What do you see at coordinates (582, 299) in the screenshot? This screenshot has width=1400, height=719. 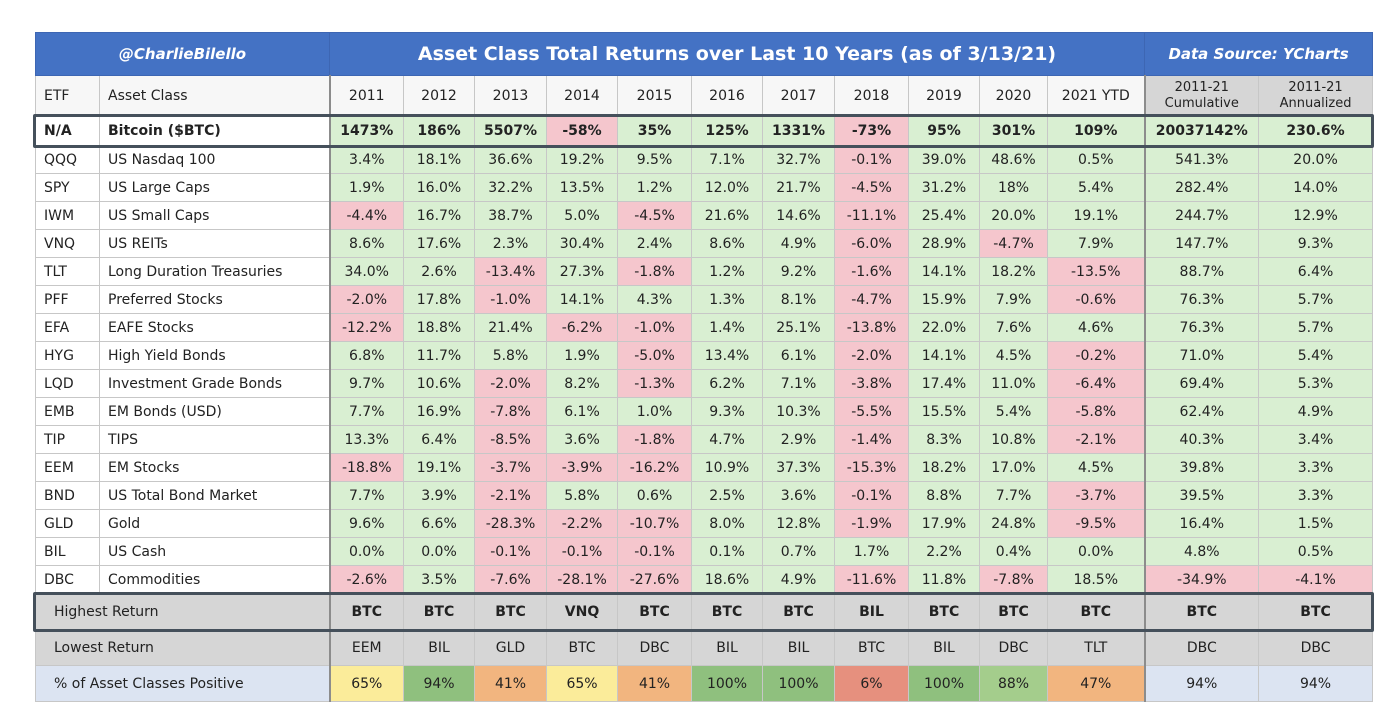 I see `return-cell: 14.1%` at bounding box center [582, 299].